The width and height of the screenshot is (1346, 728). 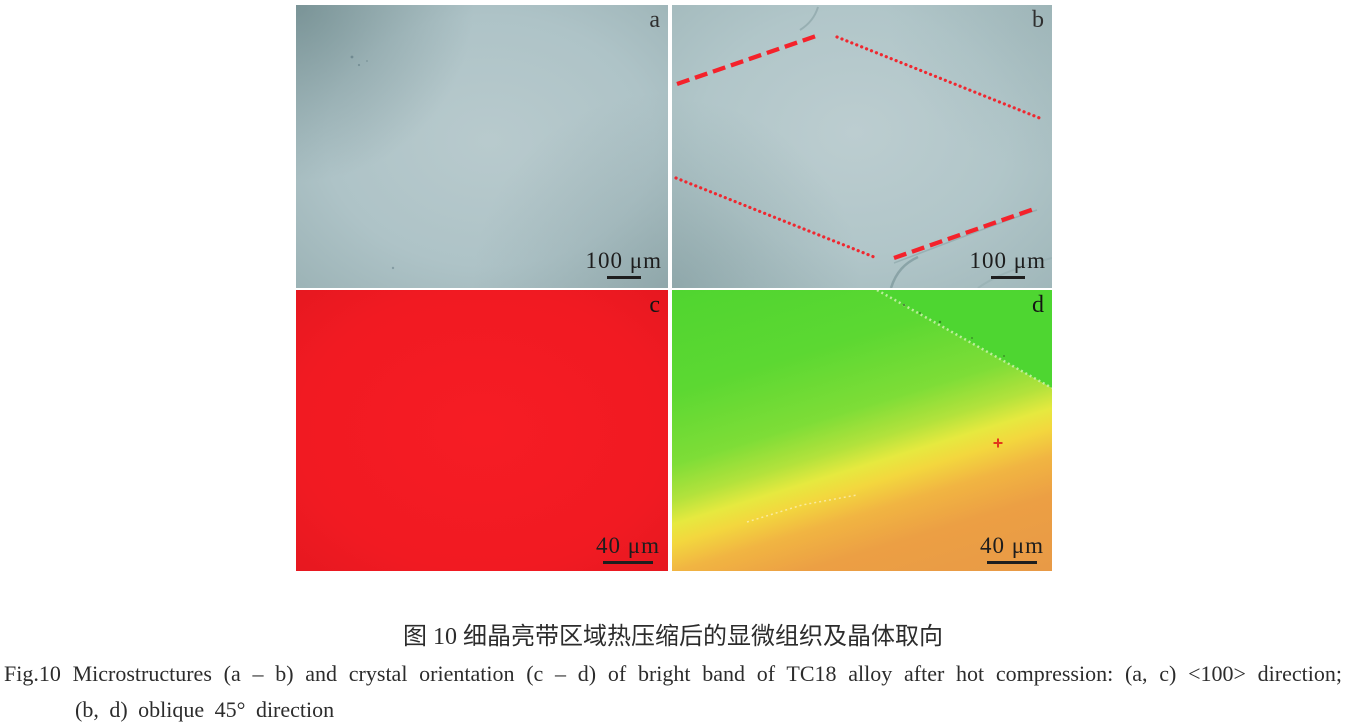 What do you see at coordinates (998, 443) in the screenshot?
I see `orientation-marker-cross` at bounding box center [998, 443].